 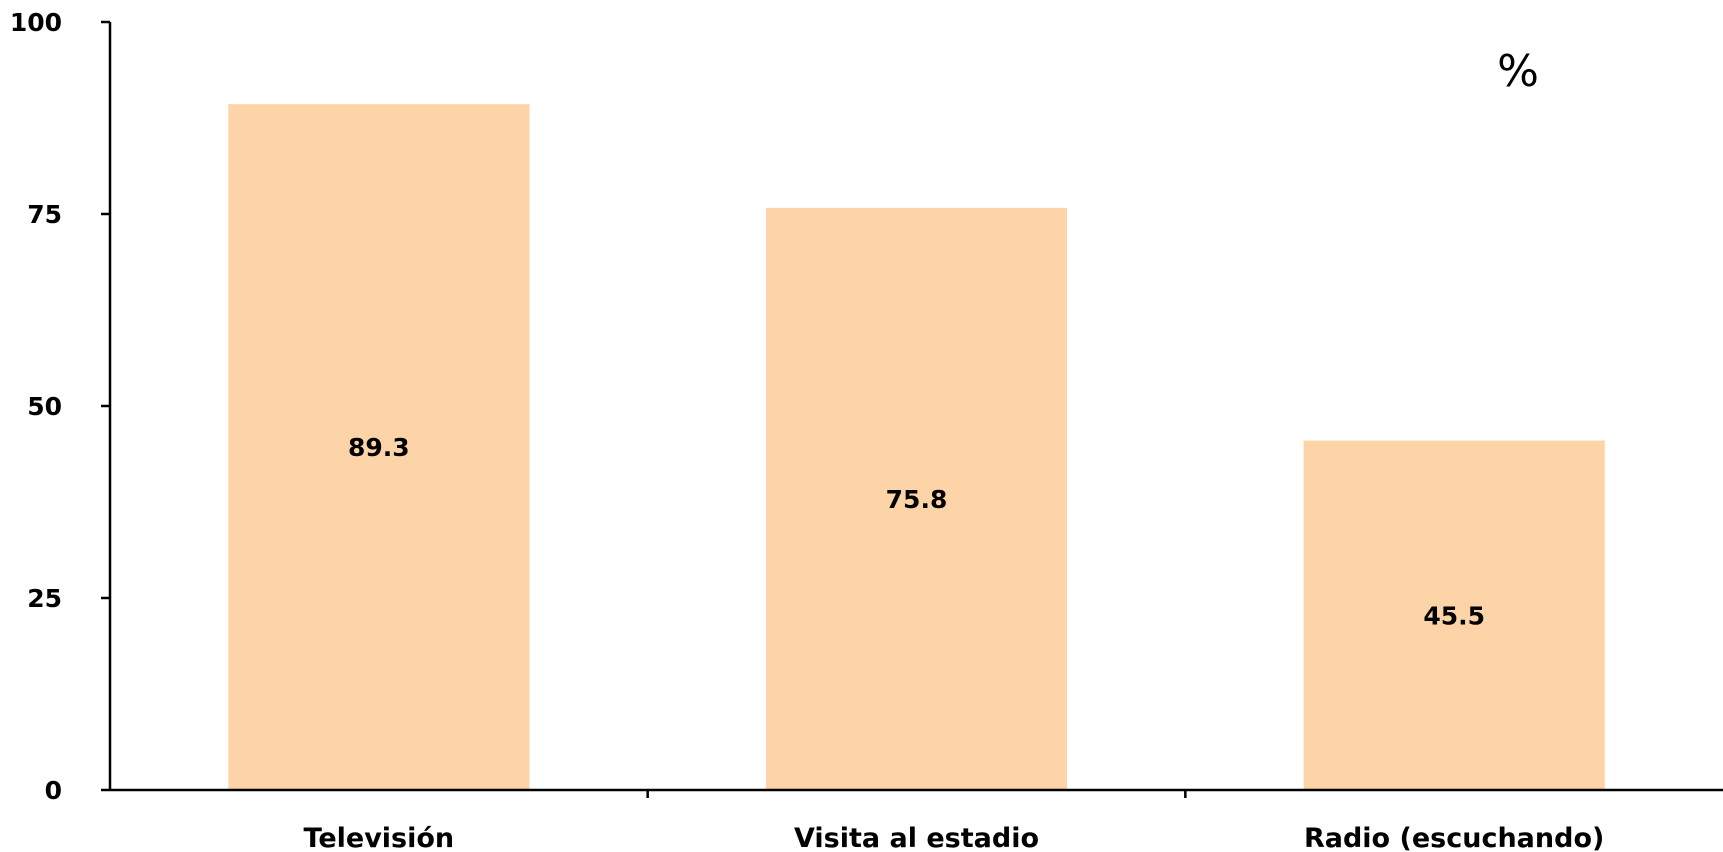 I want to click on y-tick-label-0: 0, so click(x=53, y=790).